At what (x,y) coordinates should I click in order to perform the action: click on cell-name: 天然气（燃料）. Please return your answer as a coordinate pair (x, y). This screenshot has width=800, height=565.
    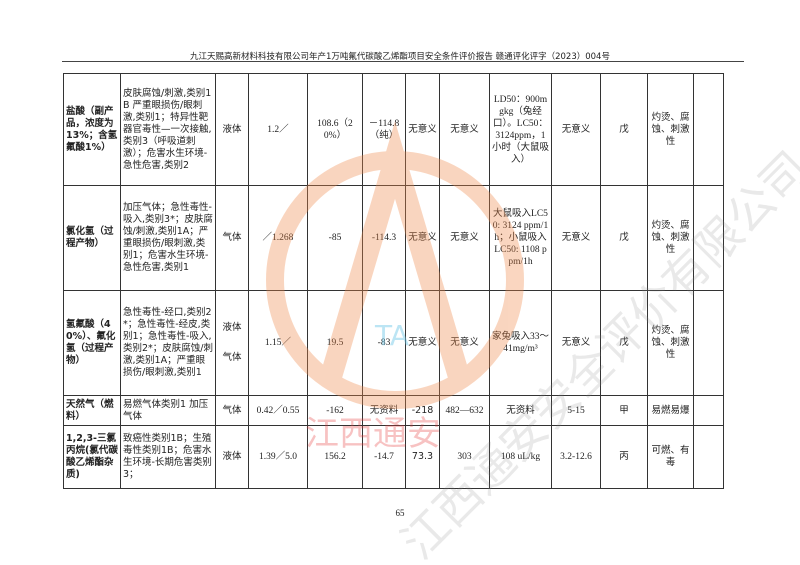
    Looking at the image, I should click on (92, 410).